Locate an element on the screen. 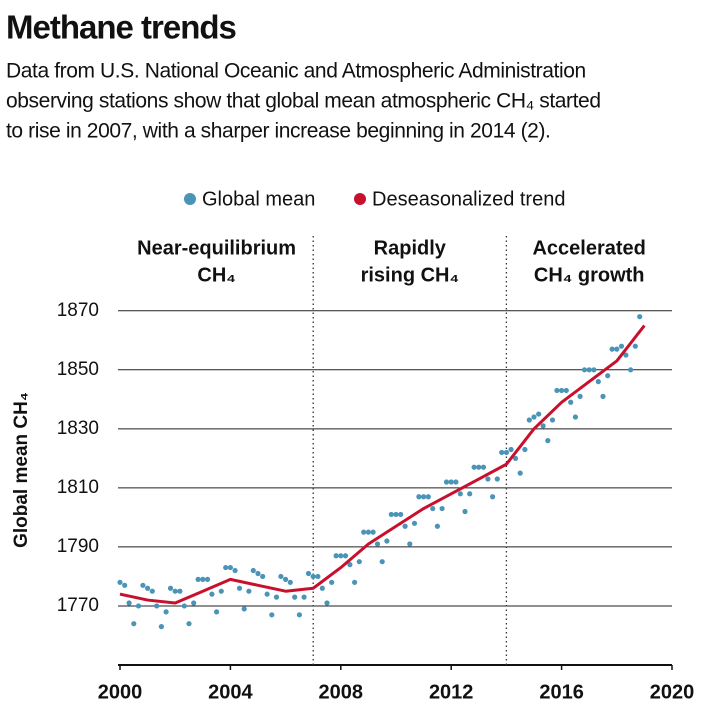 Image resolution: width=702 pixels, height=717 pixels. chart-title: Methane trends is located at coordinates (121, 27).